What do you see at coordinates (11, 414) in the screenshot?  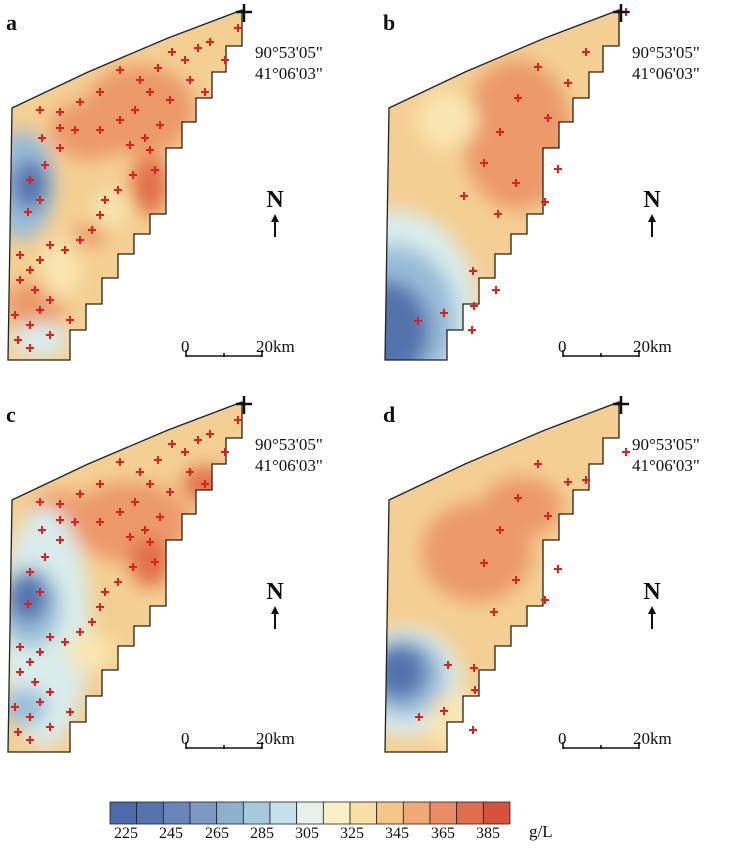 I see `panel-label: c` at bounding box center [11, 414].